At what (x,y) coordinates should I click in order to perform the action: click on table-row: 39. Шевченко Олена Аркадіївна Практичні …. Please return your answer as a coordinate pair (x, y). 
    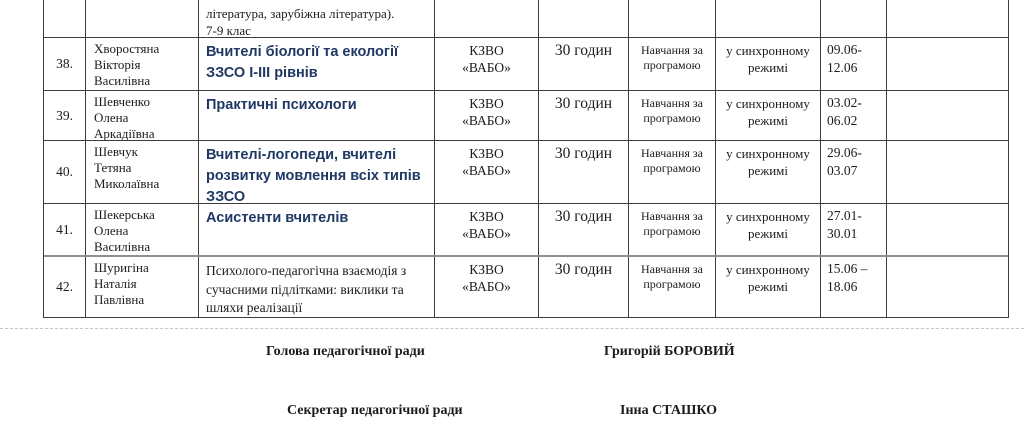
    Looking at the image, I should click on (526, 115).